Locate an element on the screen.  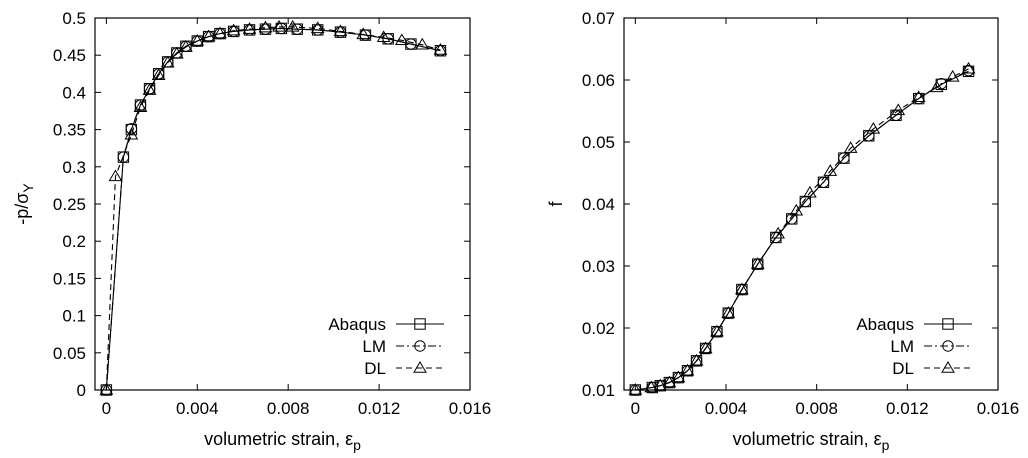
y-tick-label: 0.02 is located at coordinates (598, 328).